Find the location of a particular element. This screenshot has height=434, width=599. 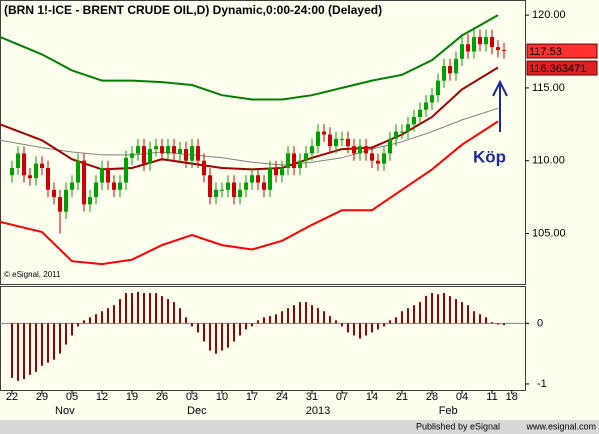

x-tick-label: 21 is located at coordinates (402, 397).